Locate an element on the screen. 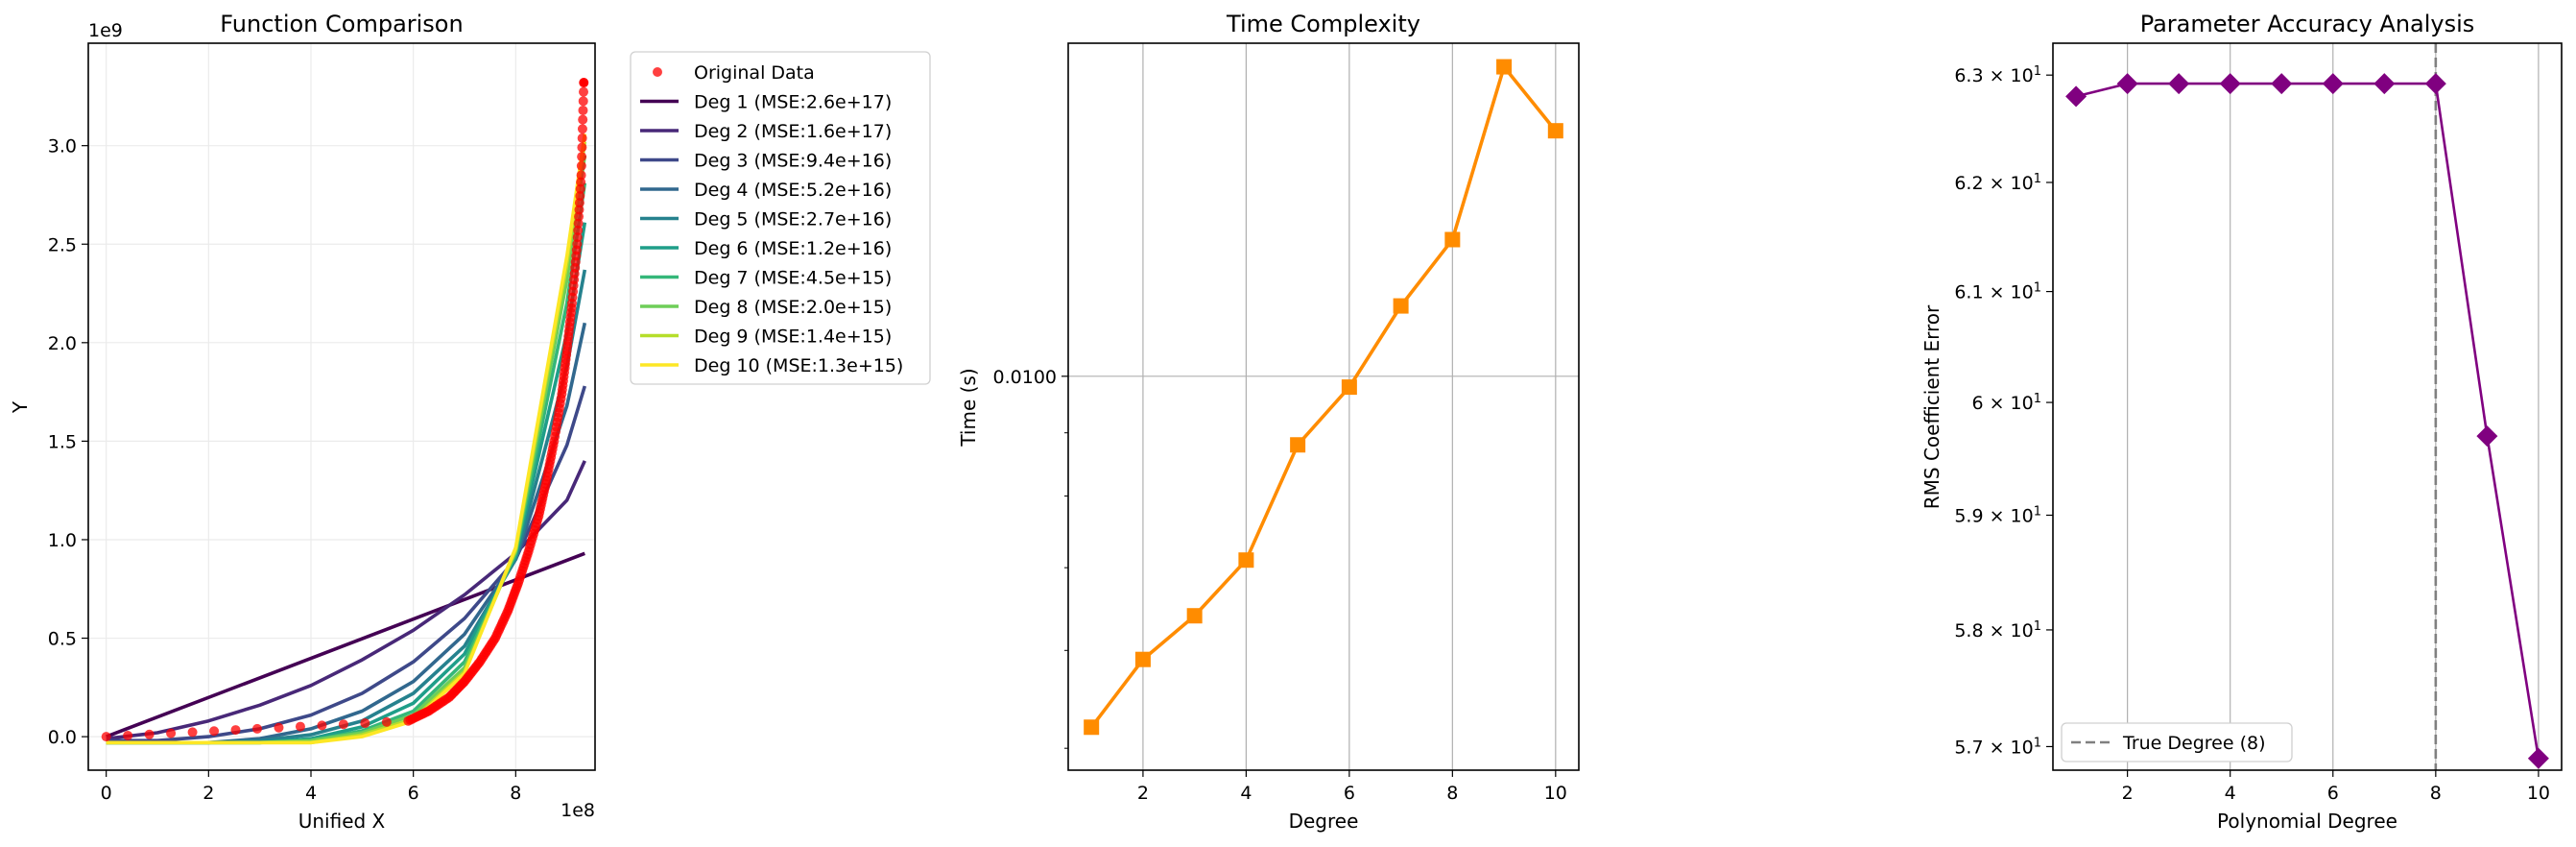  p3-ytick-label: 6 × 10¹ is located at coordinates (2006, 404).